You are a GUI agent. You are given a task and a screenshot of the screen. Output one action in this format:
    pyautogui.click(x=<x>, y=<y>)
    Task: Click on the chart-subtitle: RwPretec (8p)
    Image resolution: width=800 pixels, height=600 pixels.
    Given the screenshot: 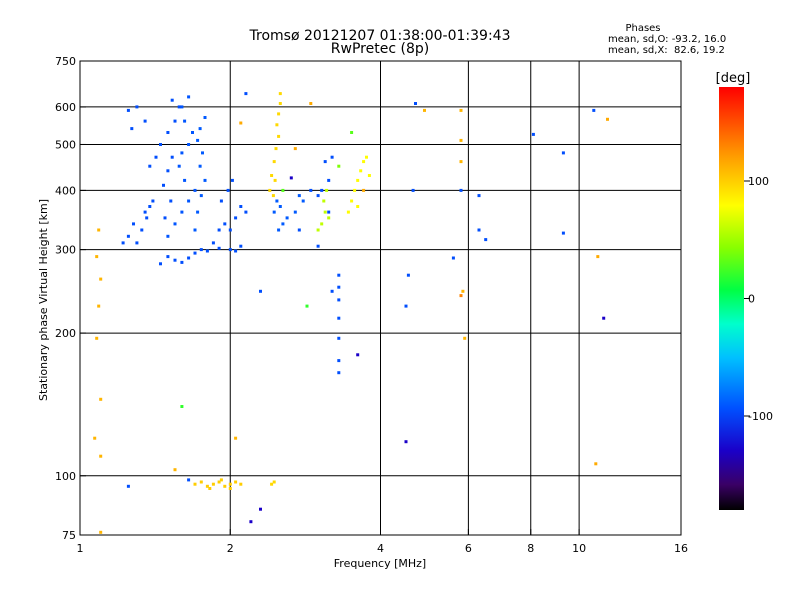 What is the action you would take?
    pyautogui.click(x=380, y=49)
    